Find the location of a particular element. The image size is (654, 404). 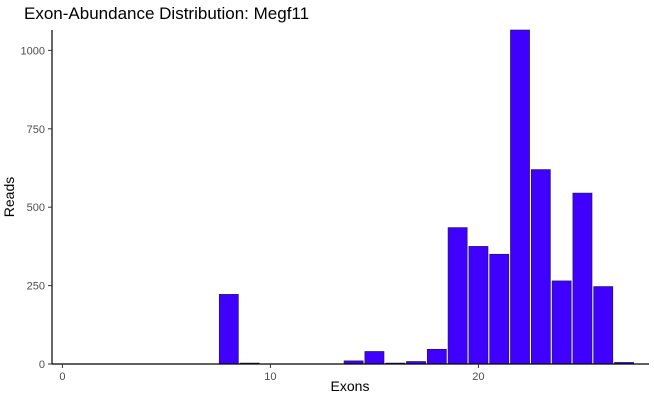

x-axis-ticks: 0 10 20 is located at coordinates (272, 373).